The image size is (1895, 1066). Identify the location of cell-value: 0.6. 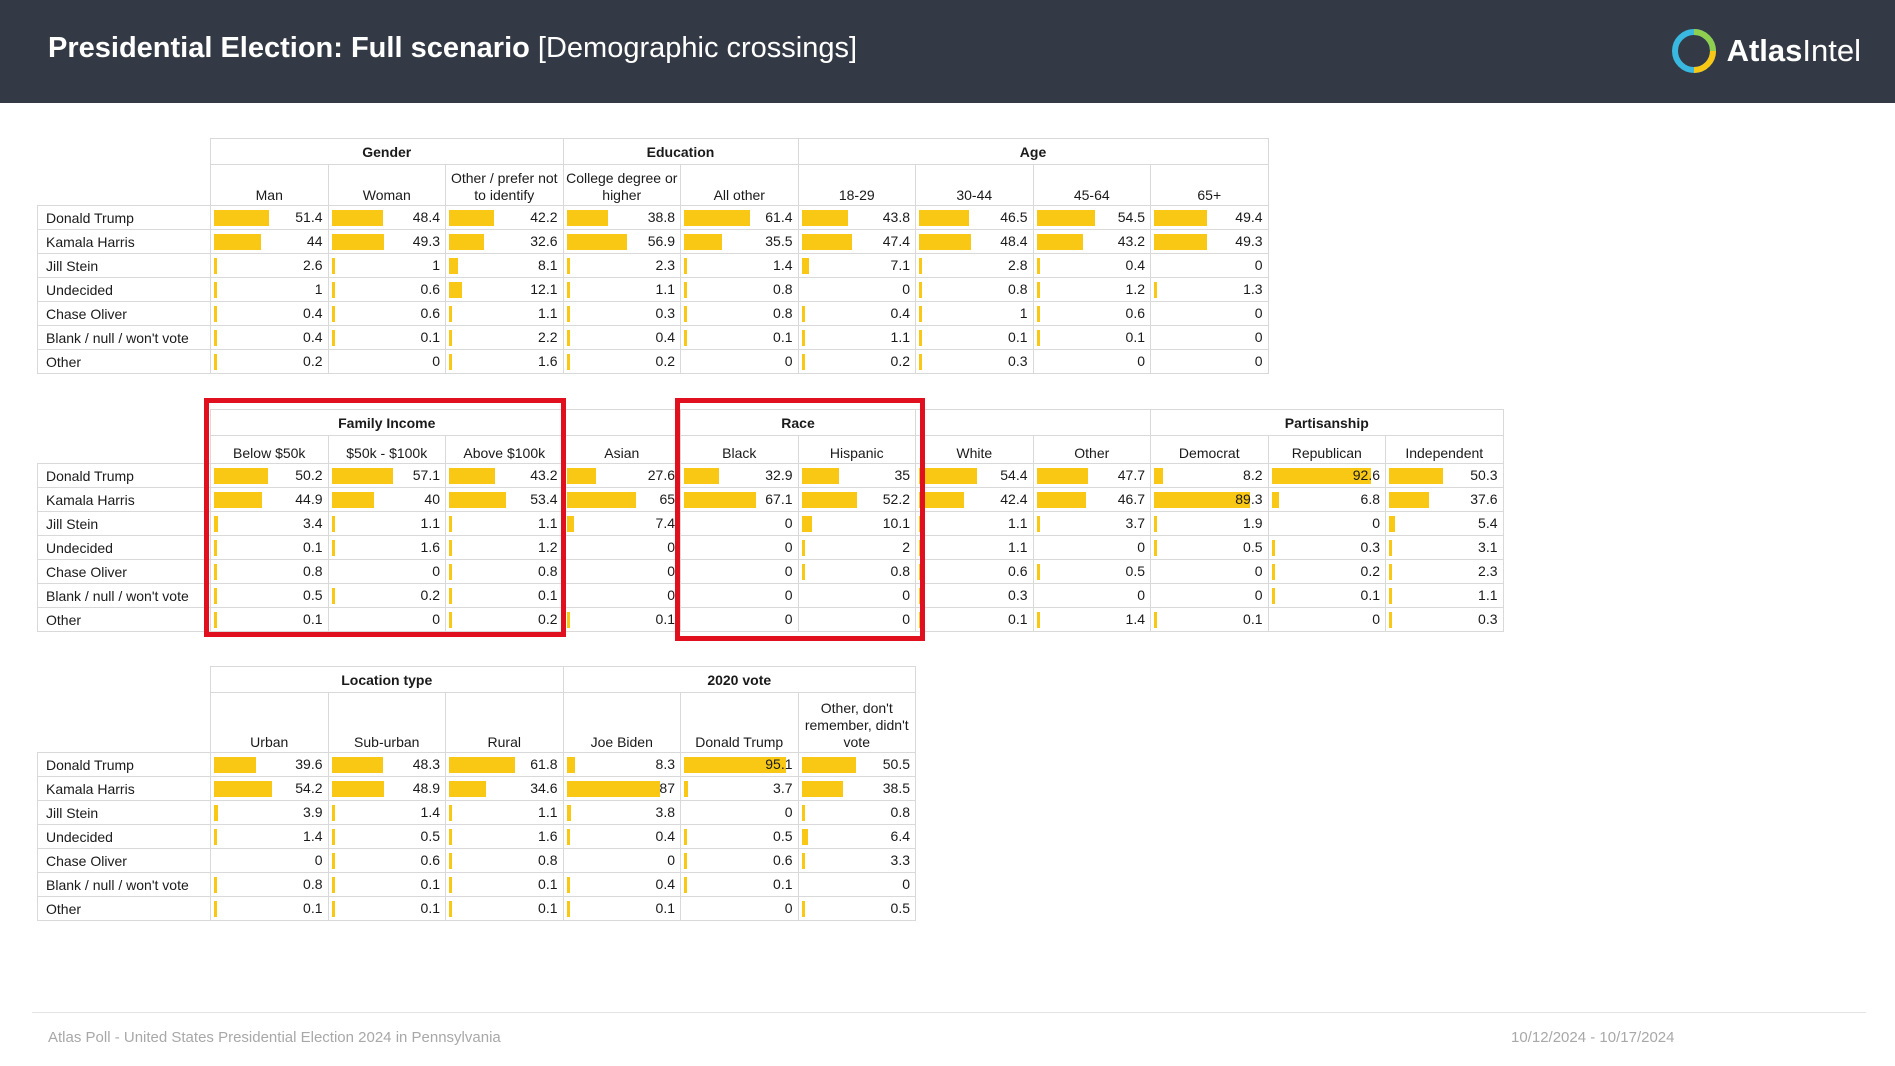
(430, 313).